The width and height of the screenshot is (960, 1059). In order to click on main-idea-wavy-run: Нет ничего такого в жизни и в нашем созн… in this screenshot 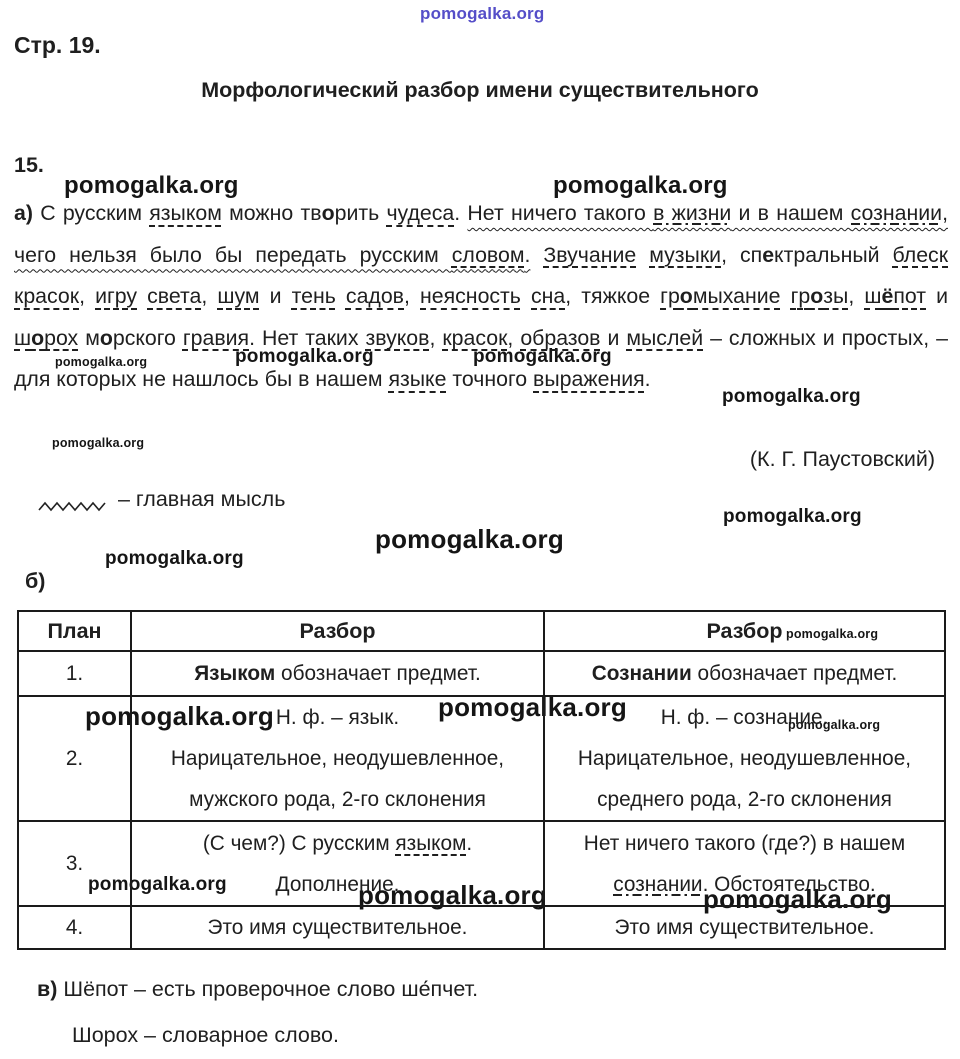, I will do `click(481, 234)`.